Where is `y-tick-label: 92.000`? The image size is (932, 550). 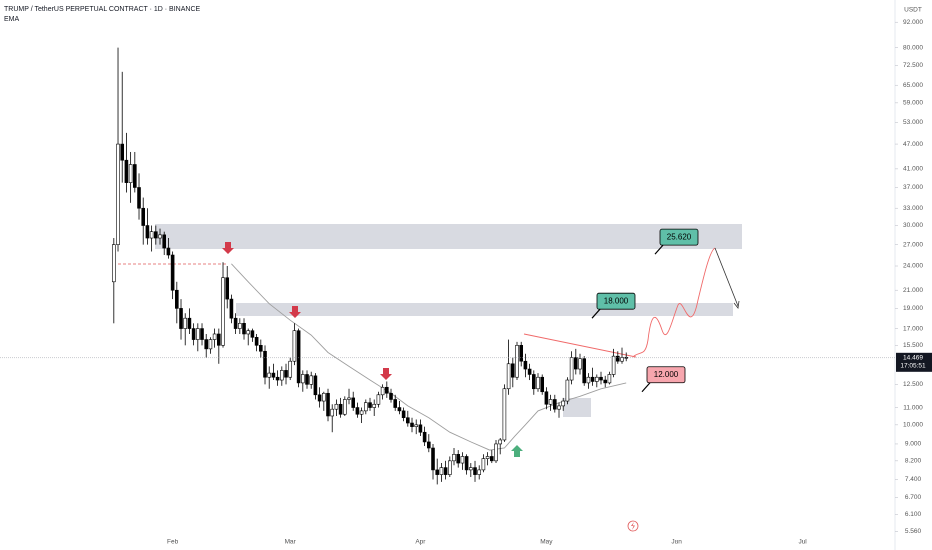 y-tick-label: 92.000 is located at coordinates (913, 22).